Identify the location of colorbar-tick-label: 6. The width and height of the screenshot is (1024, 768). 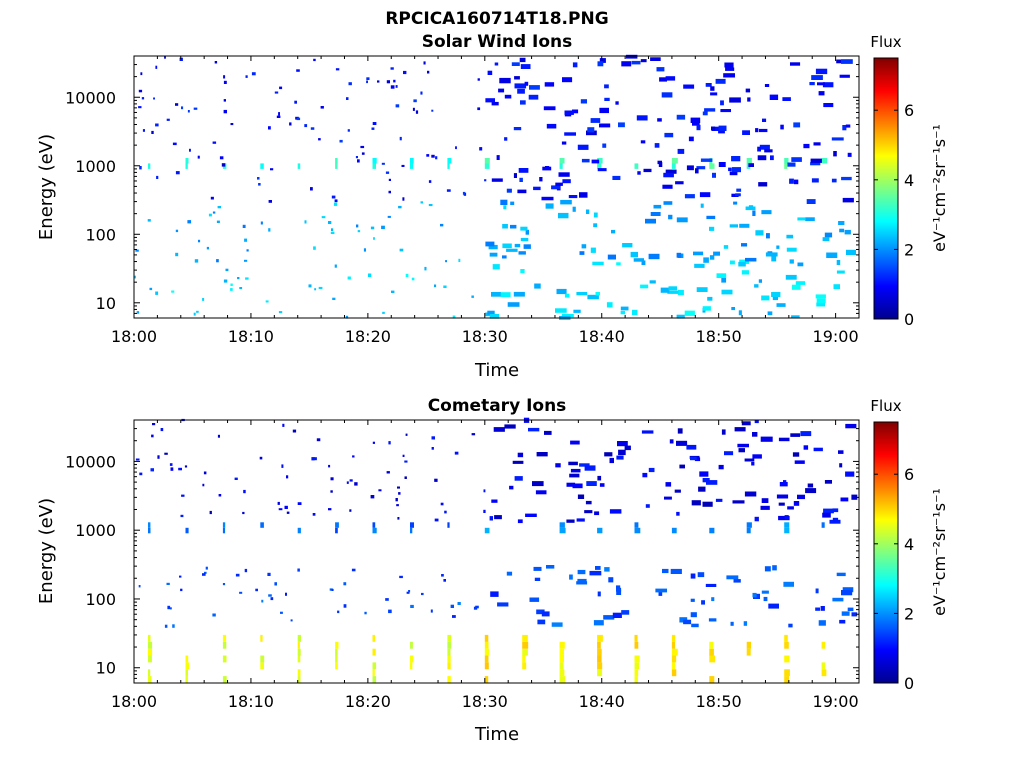
(909, 110).